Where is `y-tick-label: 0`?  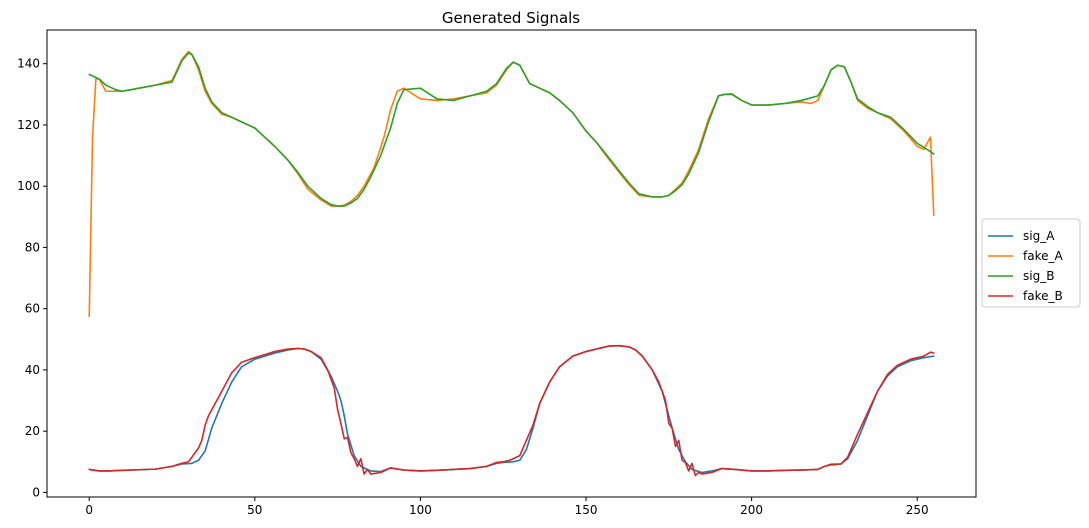
y-tick-label: 0 is located at coordinates (36, 492).